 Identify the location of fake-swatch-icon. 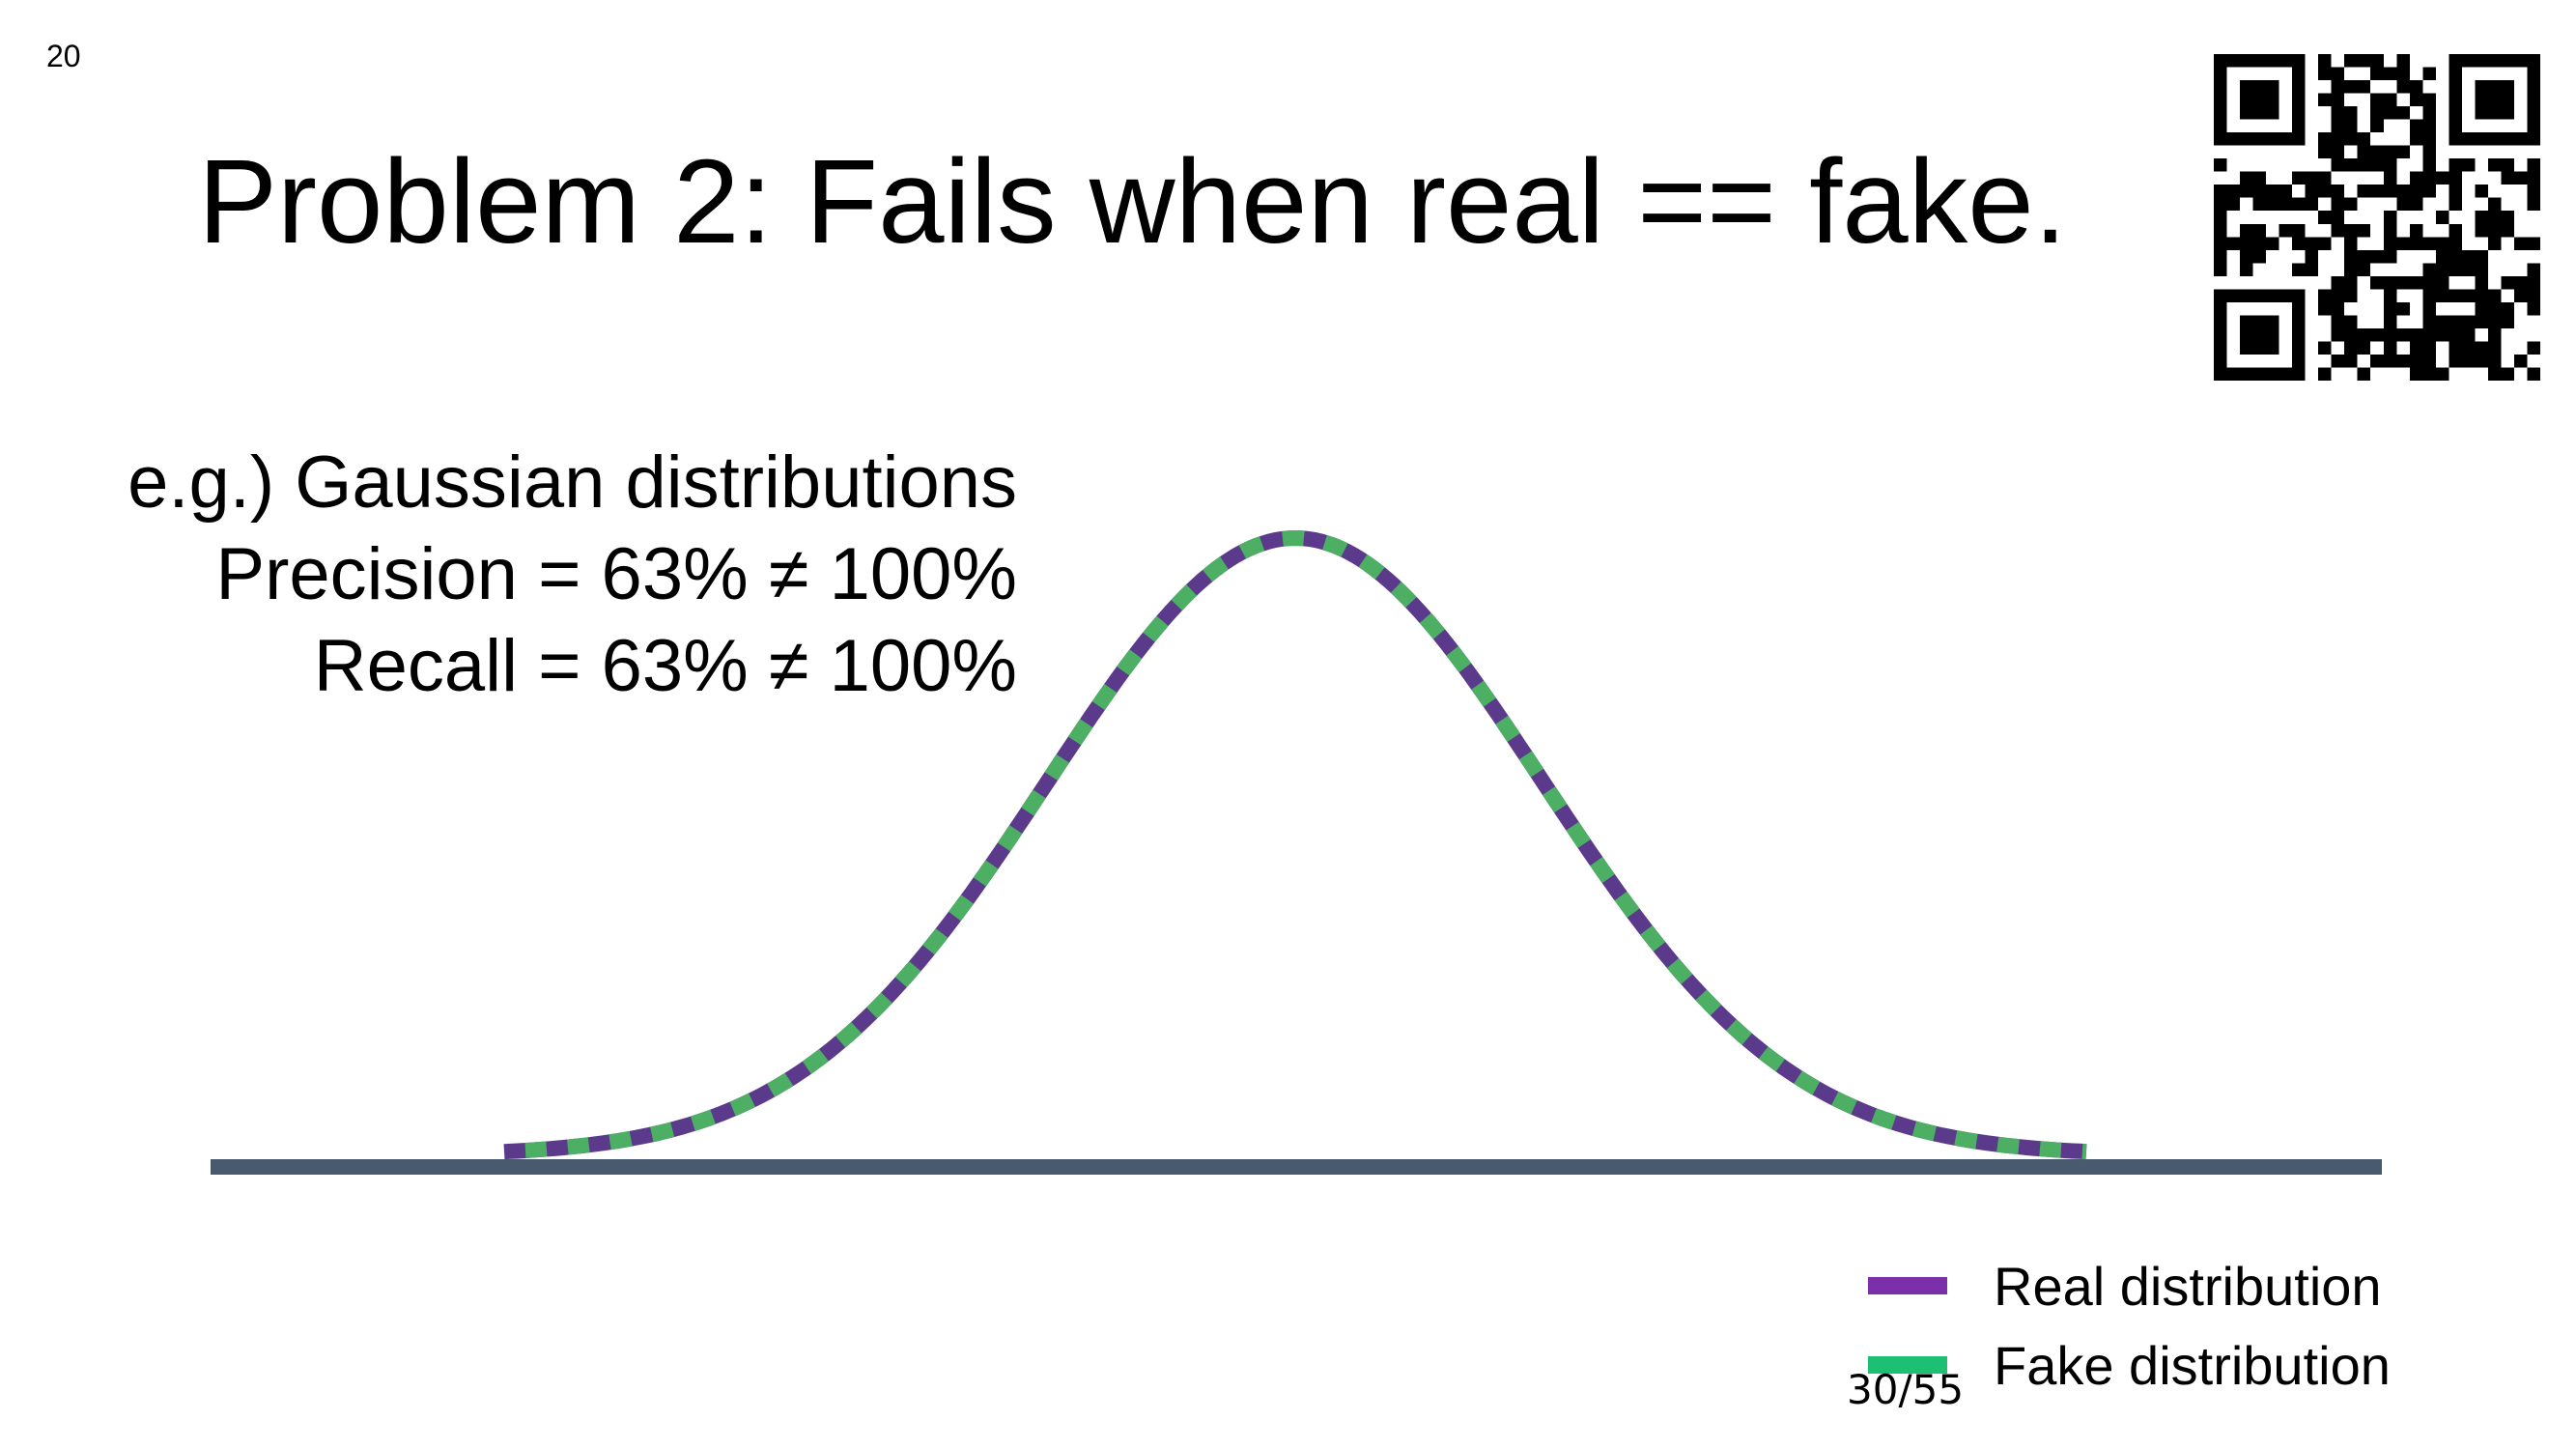
(1907, 1365).